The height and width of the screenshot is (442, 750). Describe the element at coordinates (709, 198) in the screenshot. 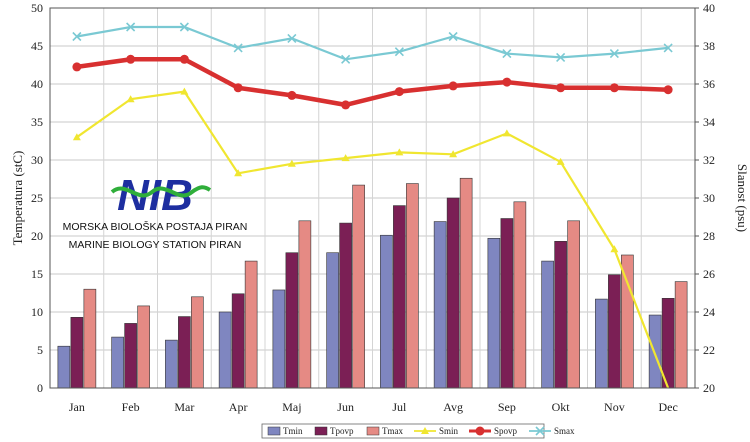

I see `y2-tick-label: 30` at that location.